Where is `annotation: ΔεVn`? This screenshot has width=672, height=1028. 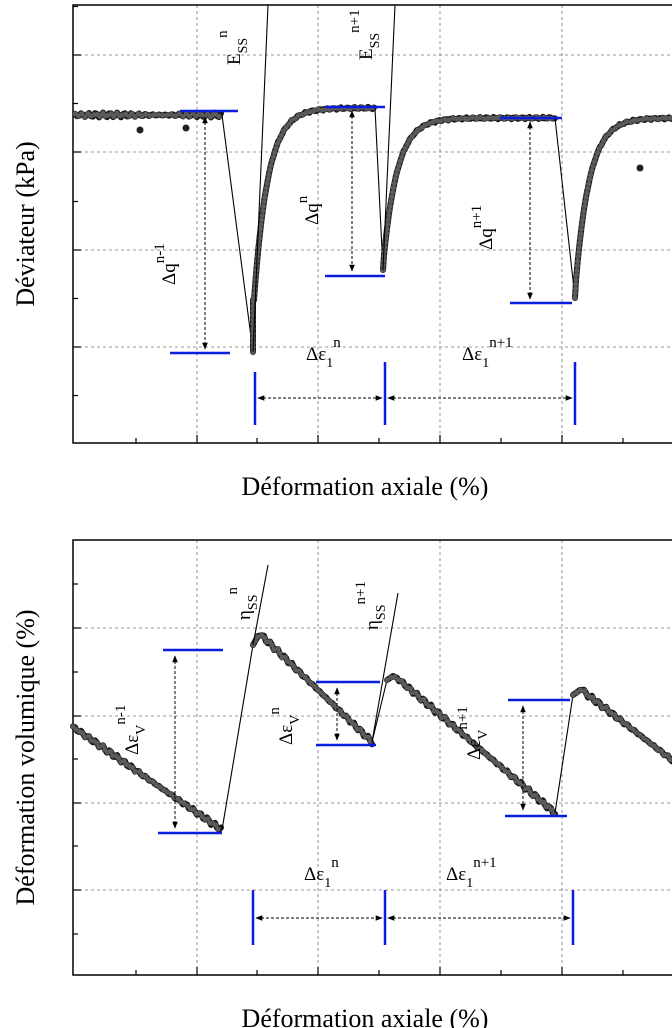
annotation: ΔεVn is located at coordinates (285, 726).